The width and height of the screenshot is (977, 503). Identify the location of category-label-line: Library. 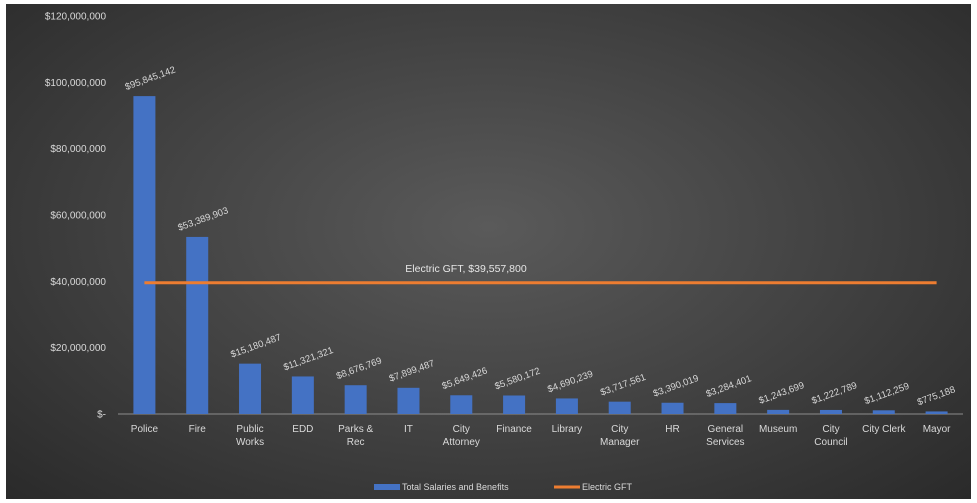
(567, 429).